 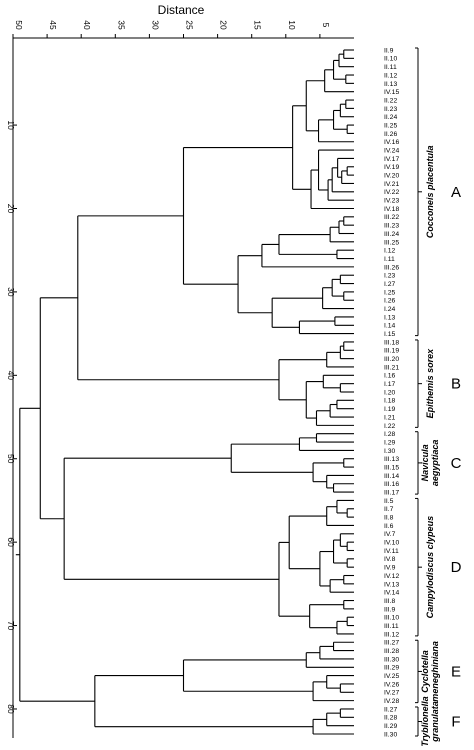 What do you see at coordinates (391, 476) in the screenshot?
I see `leaf-label: III.14` at bounding box center [391, 476].